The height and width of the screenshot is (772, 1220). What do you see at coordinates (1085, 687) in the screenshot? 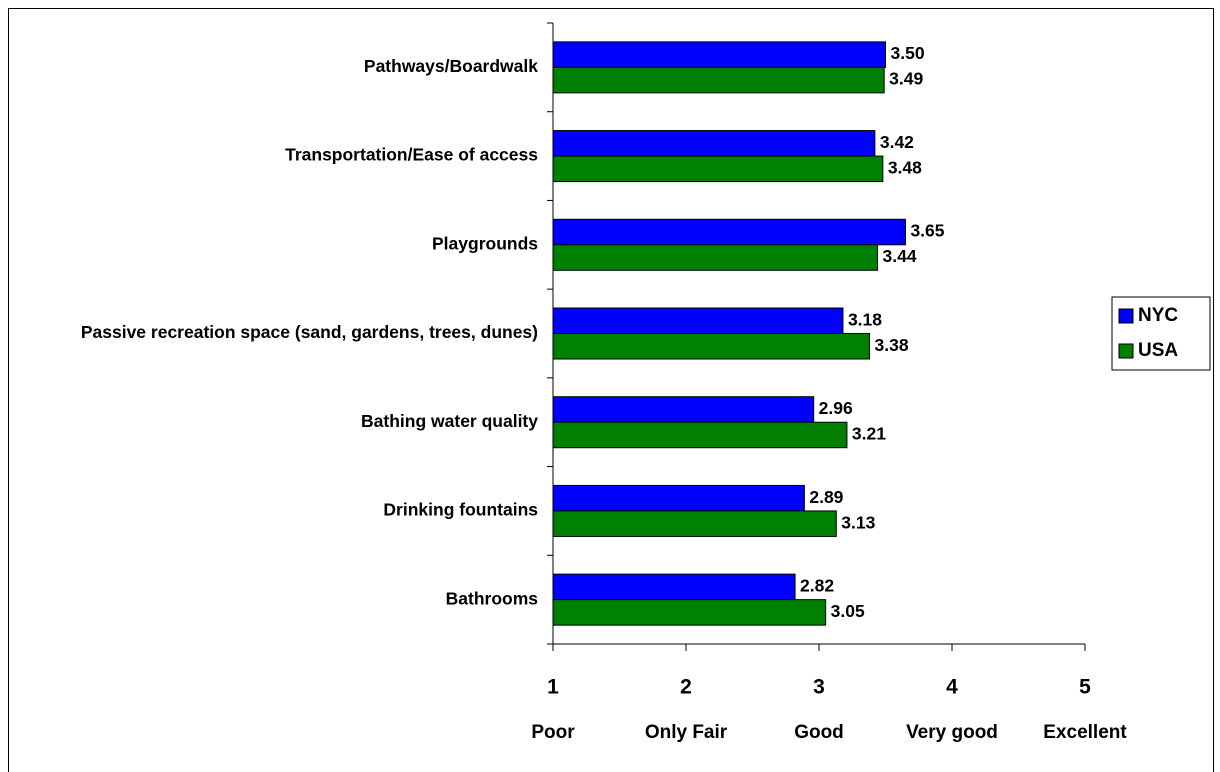
I see `x-tick-label: 5` at bounding box center [1085, 687].